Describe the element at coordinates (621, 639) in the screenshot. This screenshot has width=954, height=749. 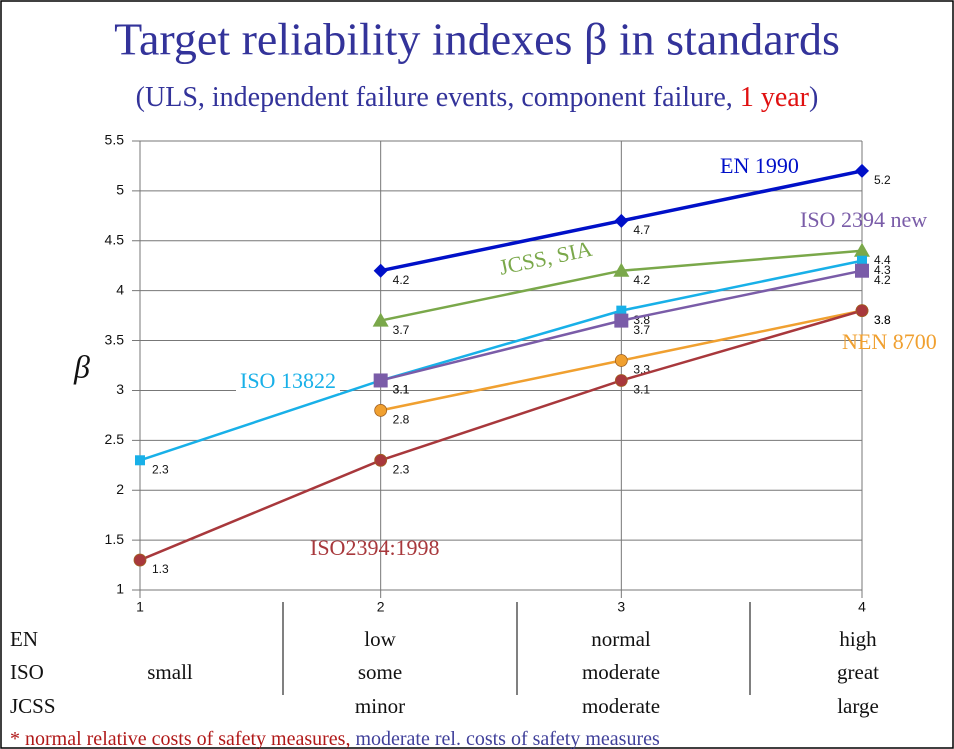
I see `table-cell: normal` at that location.